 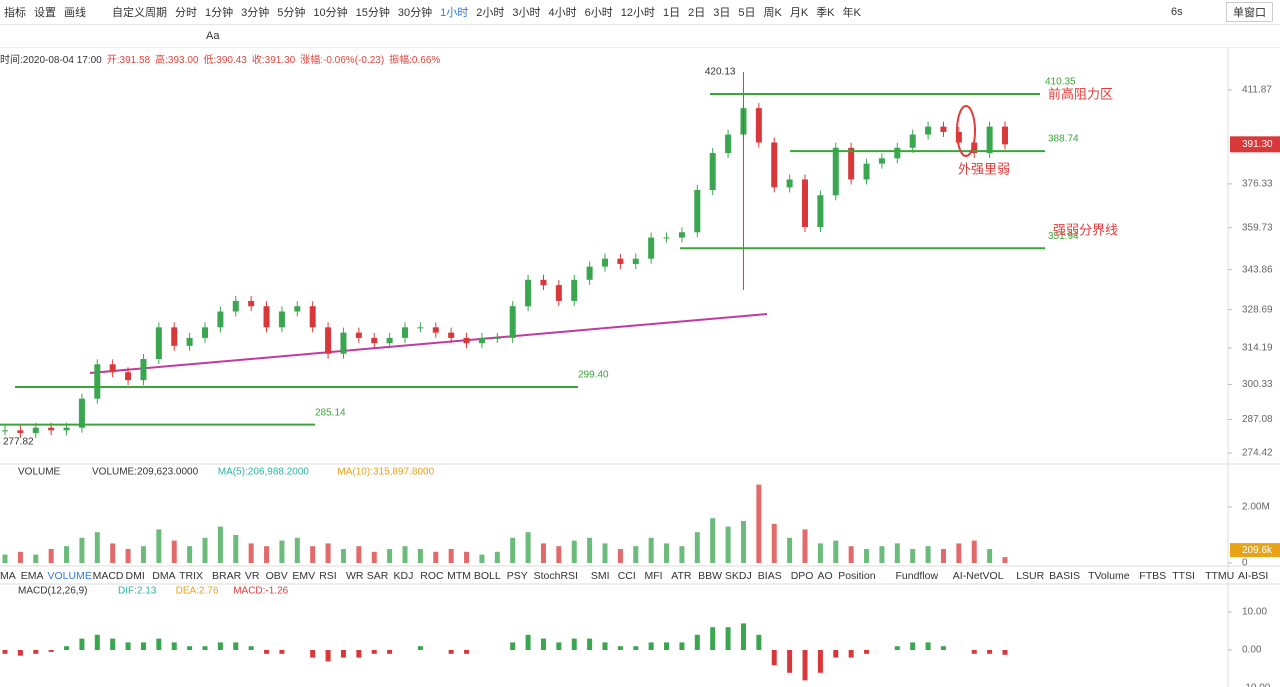 I want to click on refresh: 6s, so click(x=1177, y=12).